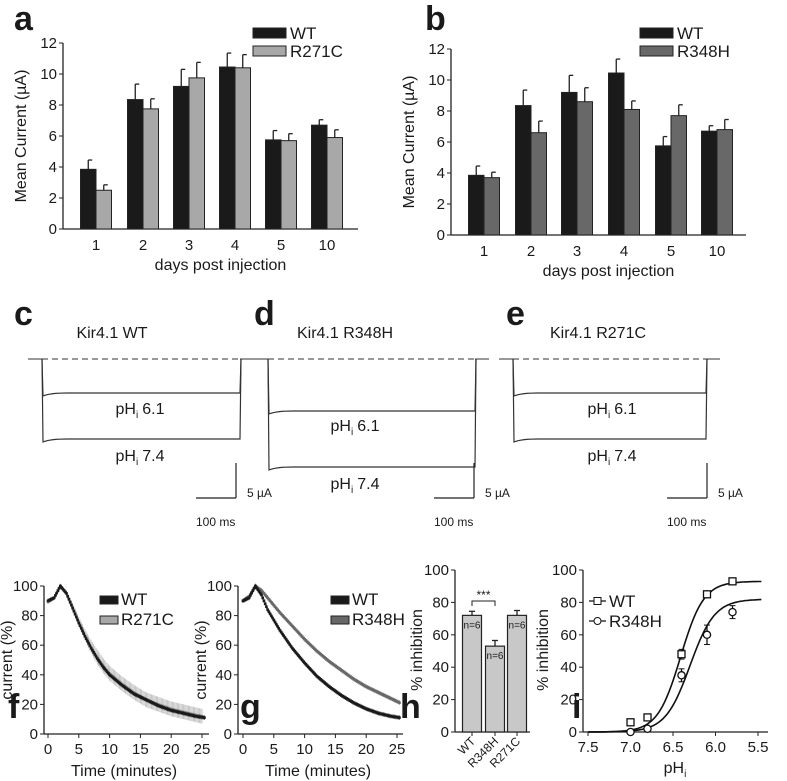 This screenshot has width=787, height=781. Describe the element at coordinates (21, 136) in the screenshot. I see `y-axis-label: Mean Current (µA)` at that location.